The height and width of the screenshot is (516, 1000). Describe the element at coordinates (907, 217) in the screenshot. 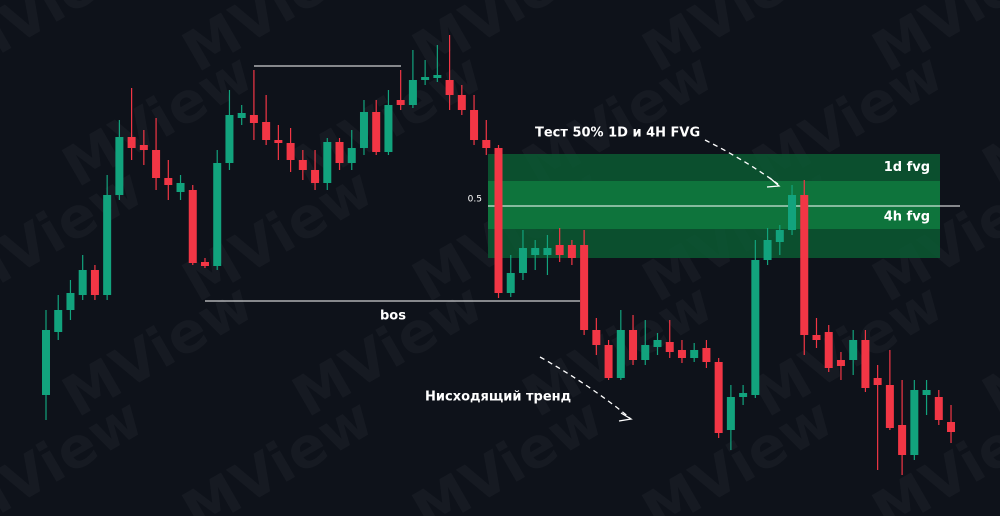

I see `zone-label: 4h fvg` at that location.